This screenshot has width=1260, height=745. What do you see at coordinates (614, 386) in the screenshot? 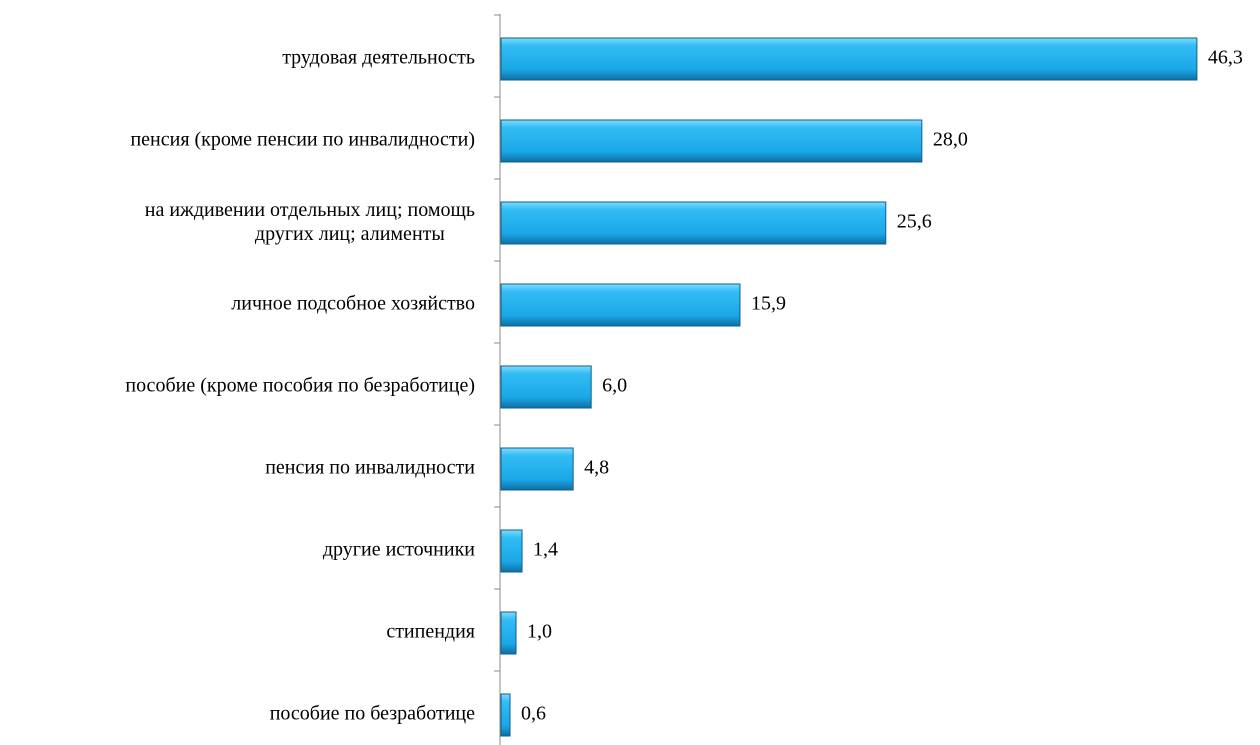
I see `value-label: 6,0` at bounding box center [614, 386].